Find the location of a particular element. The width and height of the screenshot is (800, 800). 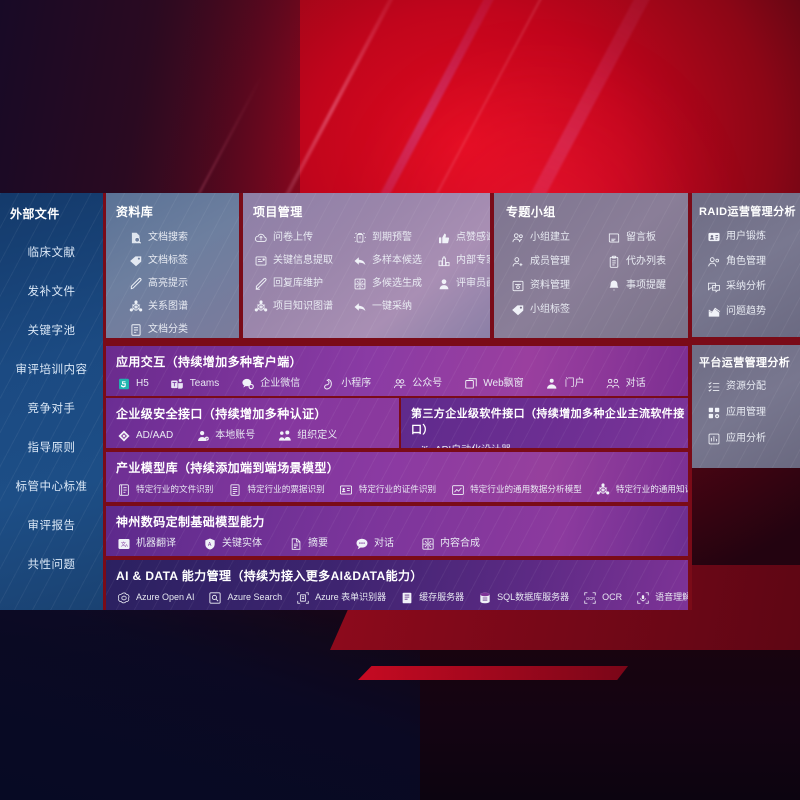

item-reviewer-portrait: 评审员画像 is located at coordinates (463, 283).